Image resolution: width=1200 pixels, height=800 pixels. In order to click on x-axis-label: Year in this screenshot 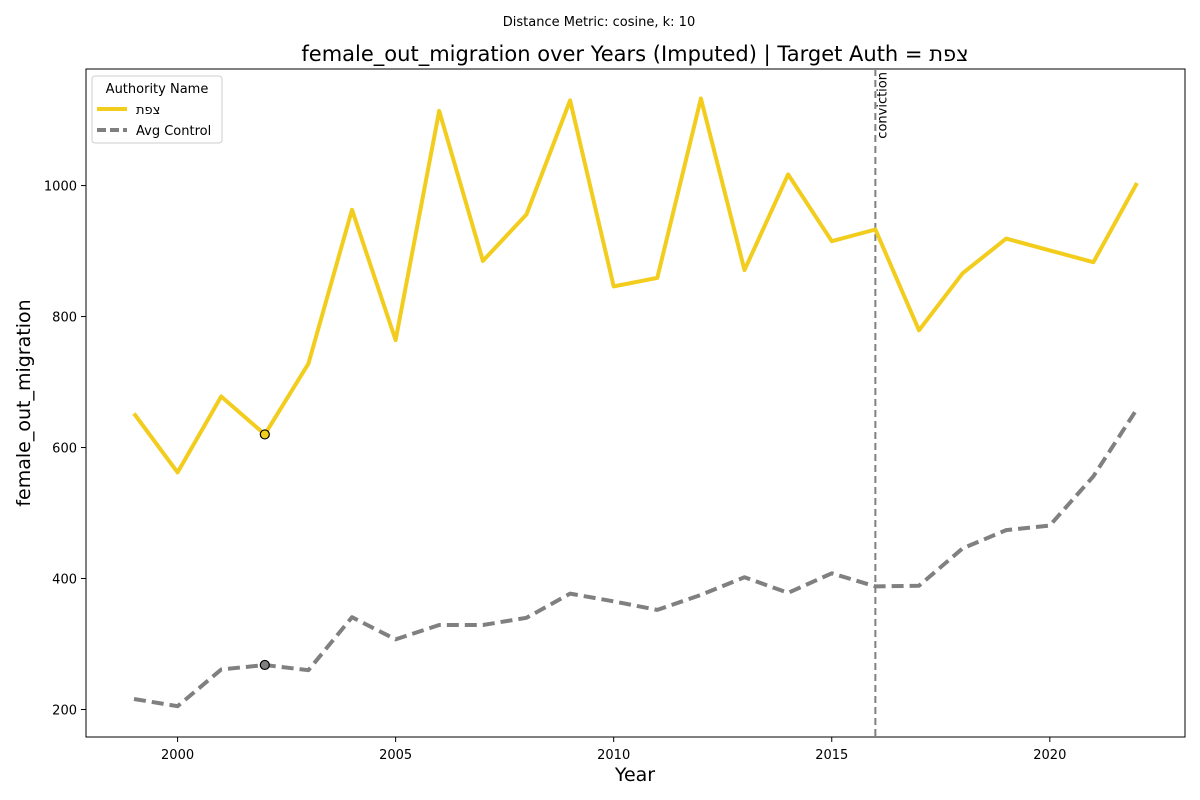, I will do `click(634, 775)`.